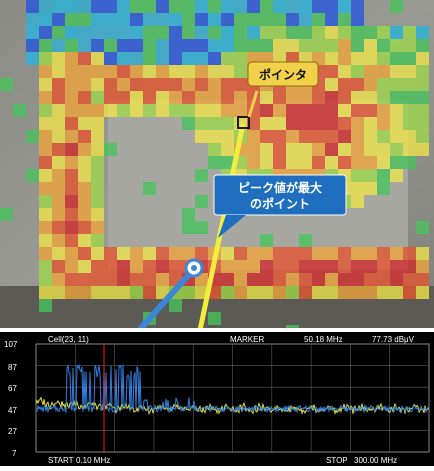  Describe the element at coordinates (194, 268) in the screenshot. I see `peak-target-center` at that location.